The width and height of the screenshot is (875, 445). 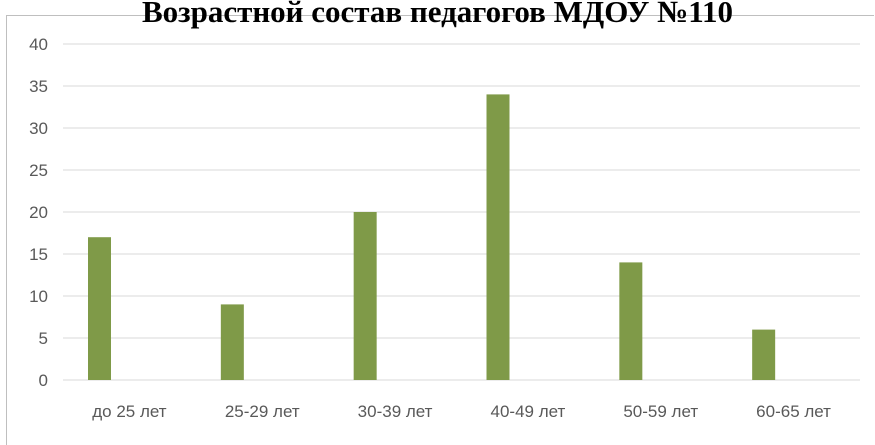 What do you see at coordinates (660, 411) in the screenshot?
I see `x-tick-label: 50-59 лет` at bounding box center [660, 411].